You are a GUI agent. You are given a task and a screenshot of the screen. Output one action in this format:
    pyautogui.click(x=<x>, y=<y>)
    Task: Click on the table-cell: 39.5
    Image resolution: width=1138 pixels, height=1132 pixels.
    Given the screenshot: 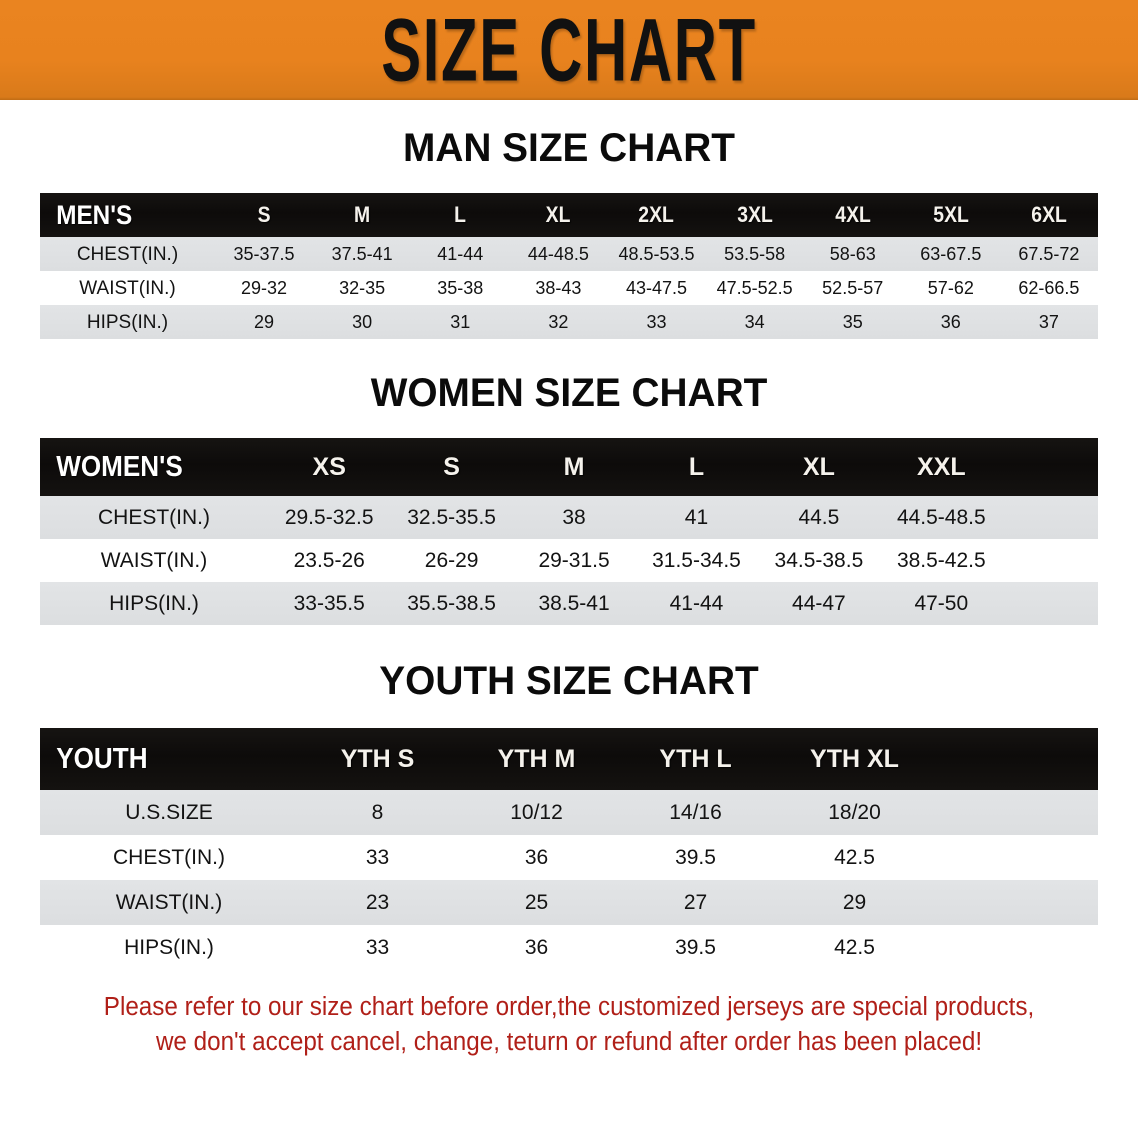 What is the action you would take?
    pyautogui.click(x=695, y=857)
    